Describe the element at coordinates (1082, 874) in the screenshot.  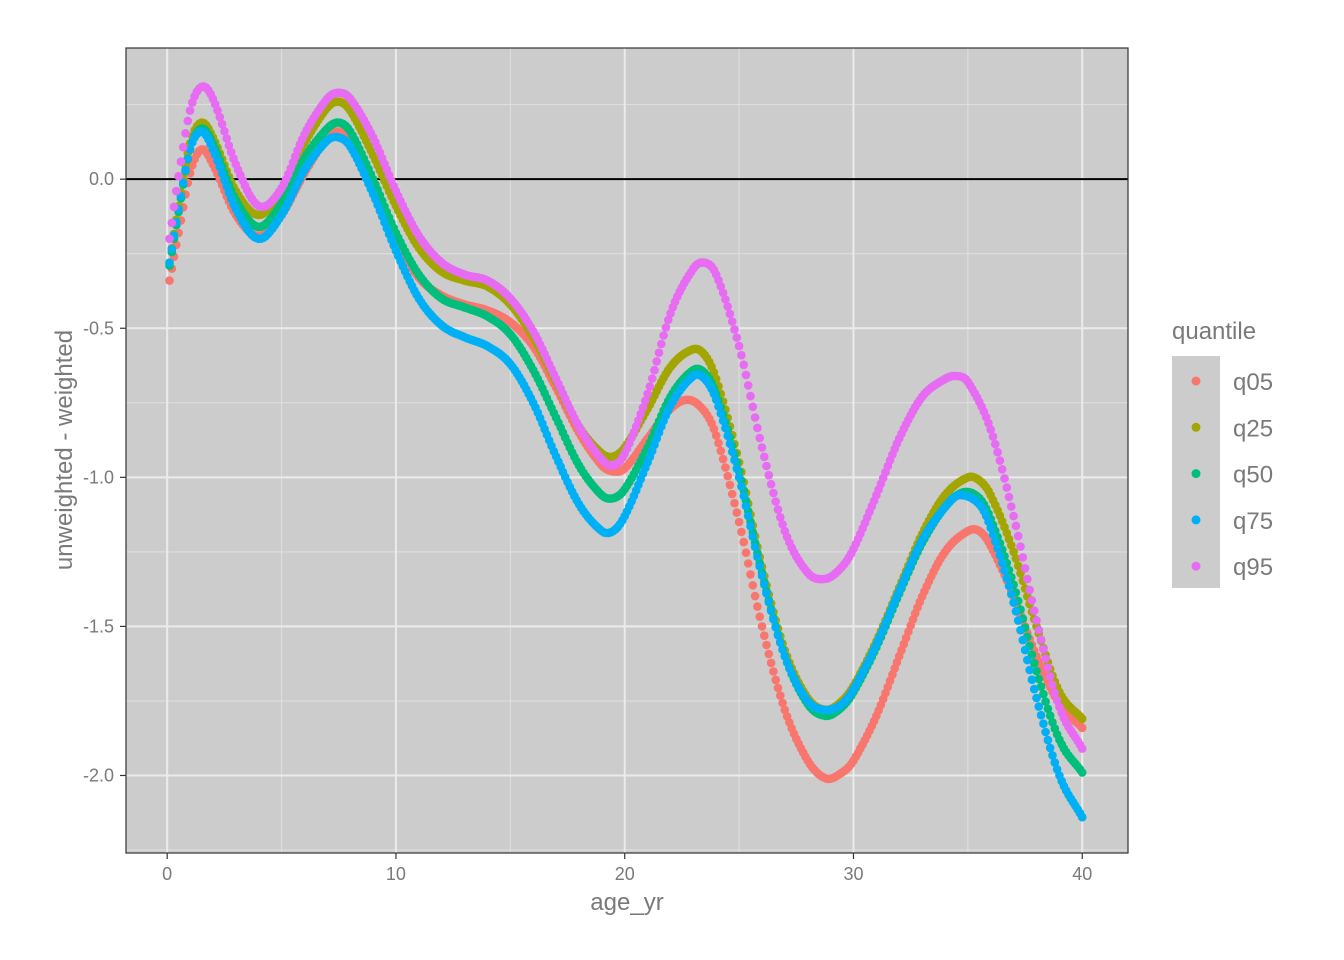
I see `x-tick-label: 40` at that location.